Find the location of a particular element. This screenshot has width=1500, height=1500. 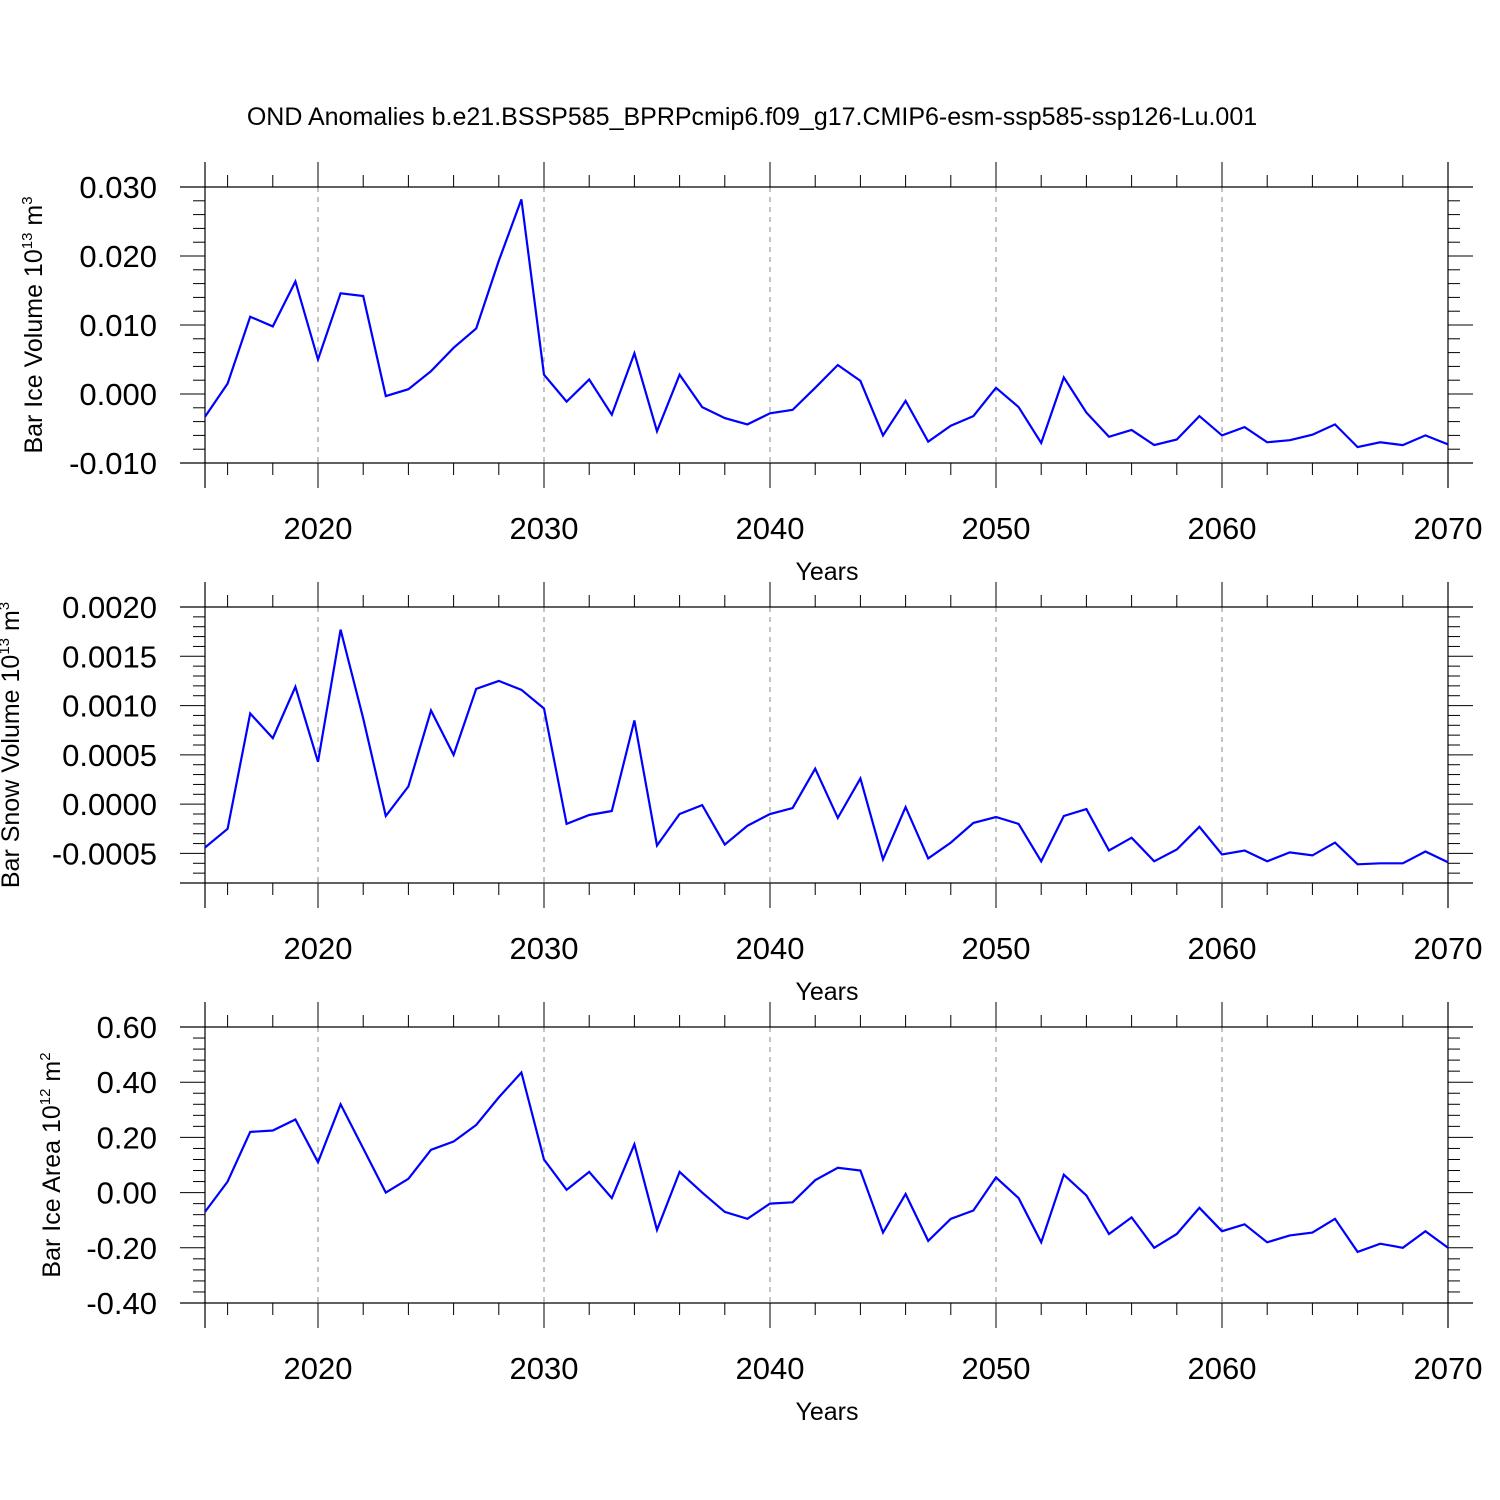

y-tick-label: 0.0020 is located at coordinates (109, 607).